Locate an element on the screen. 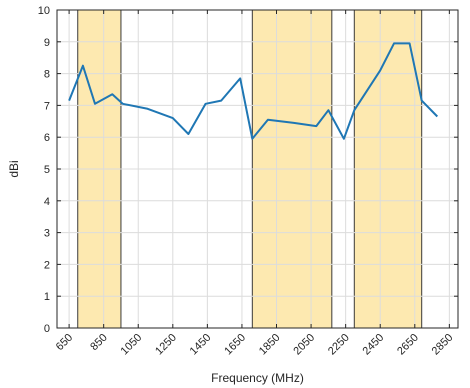 Image resolution: width=470 pixels, height=388 pixels. x-tick-label: 1050 is located at coordinates (132, 345).